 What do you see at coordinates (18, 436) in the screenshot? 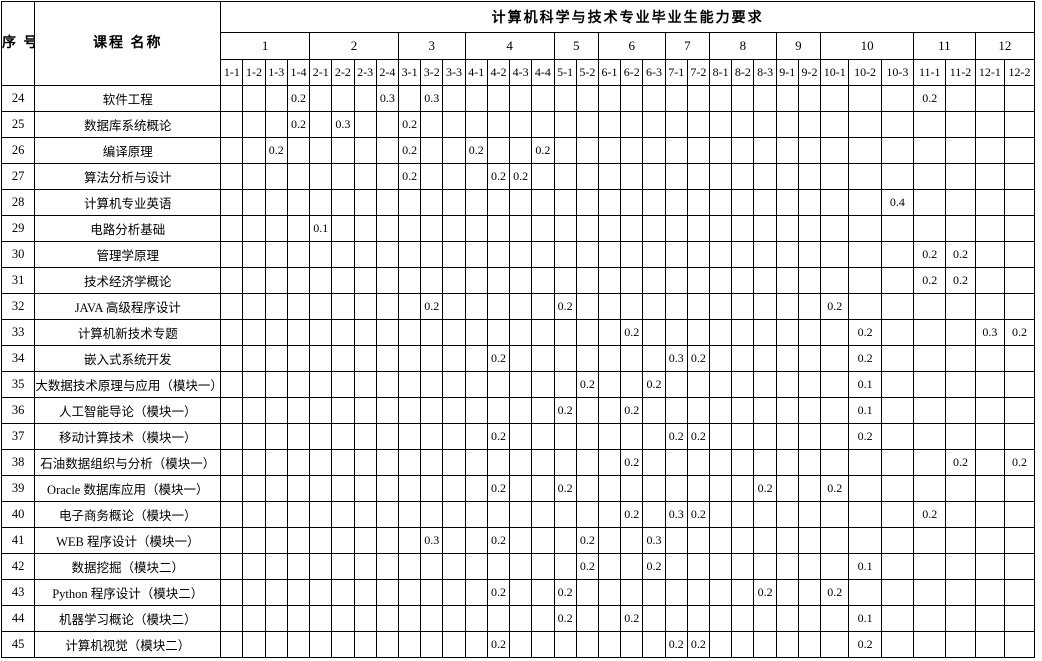
I see `course-no: 37` at bounding box center [18, 436].